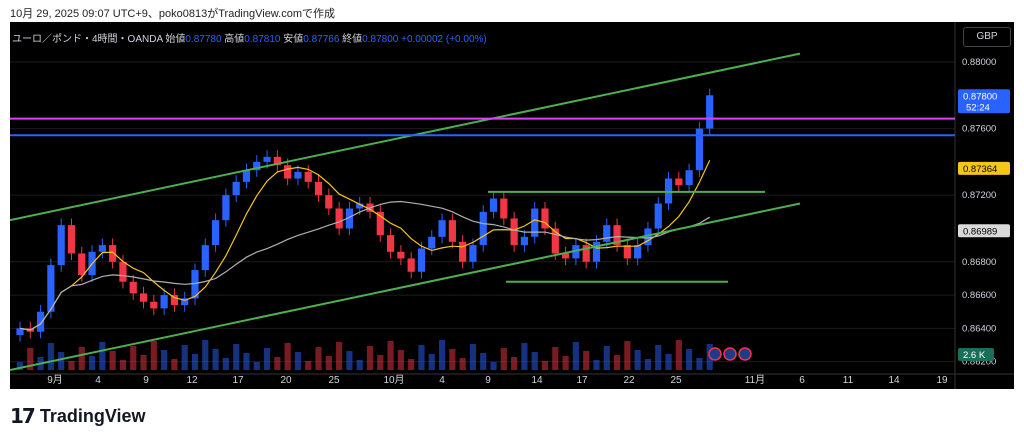  I want to click on x-tick-label: 14, so click(894, 380).